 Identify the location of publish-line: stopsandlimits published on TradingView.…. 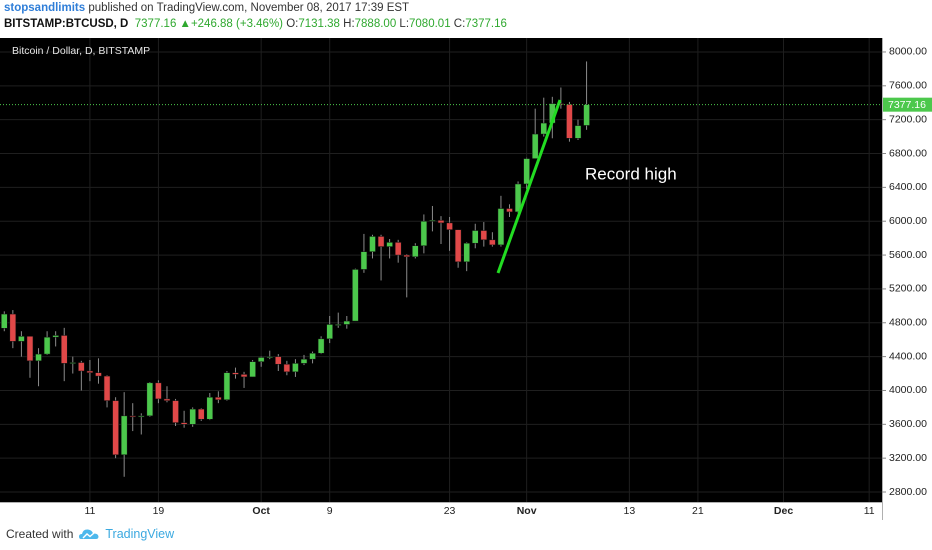
(464, 8).